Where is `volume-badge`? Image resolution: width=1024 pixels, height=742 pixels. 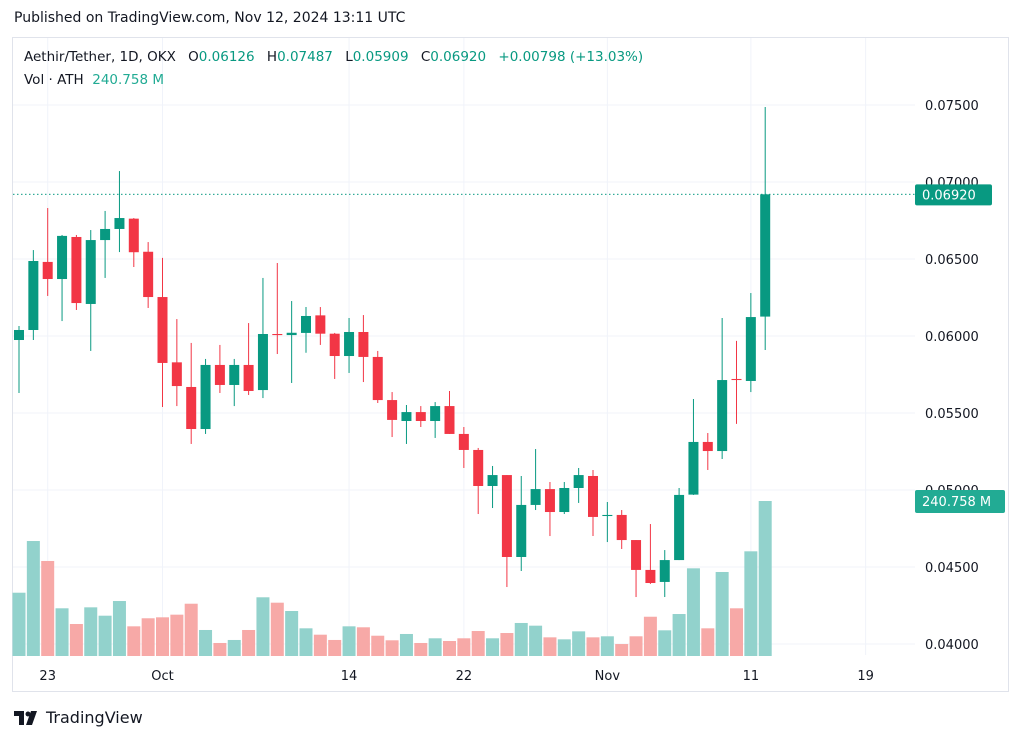
volume-badge is located at coordinates (960, 501).